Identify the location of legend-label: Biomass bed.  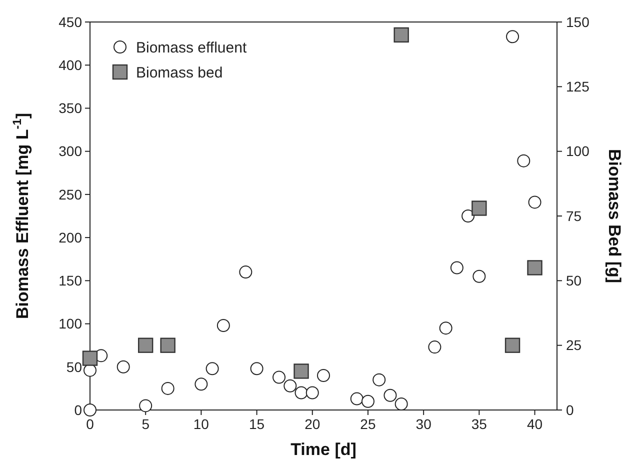
(179, 73).